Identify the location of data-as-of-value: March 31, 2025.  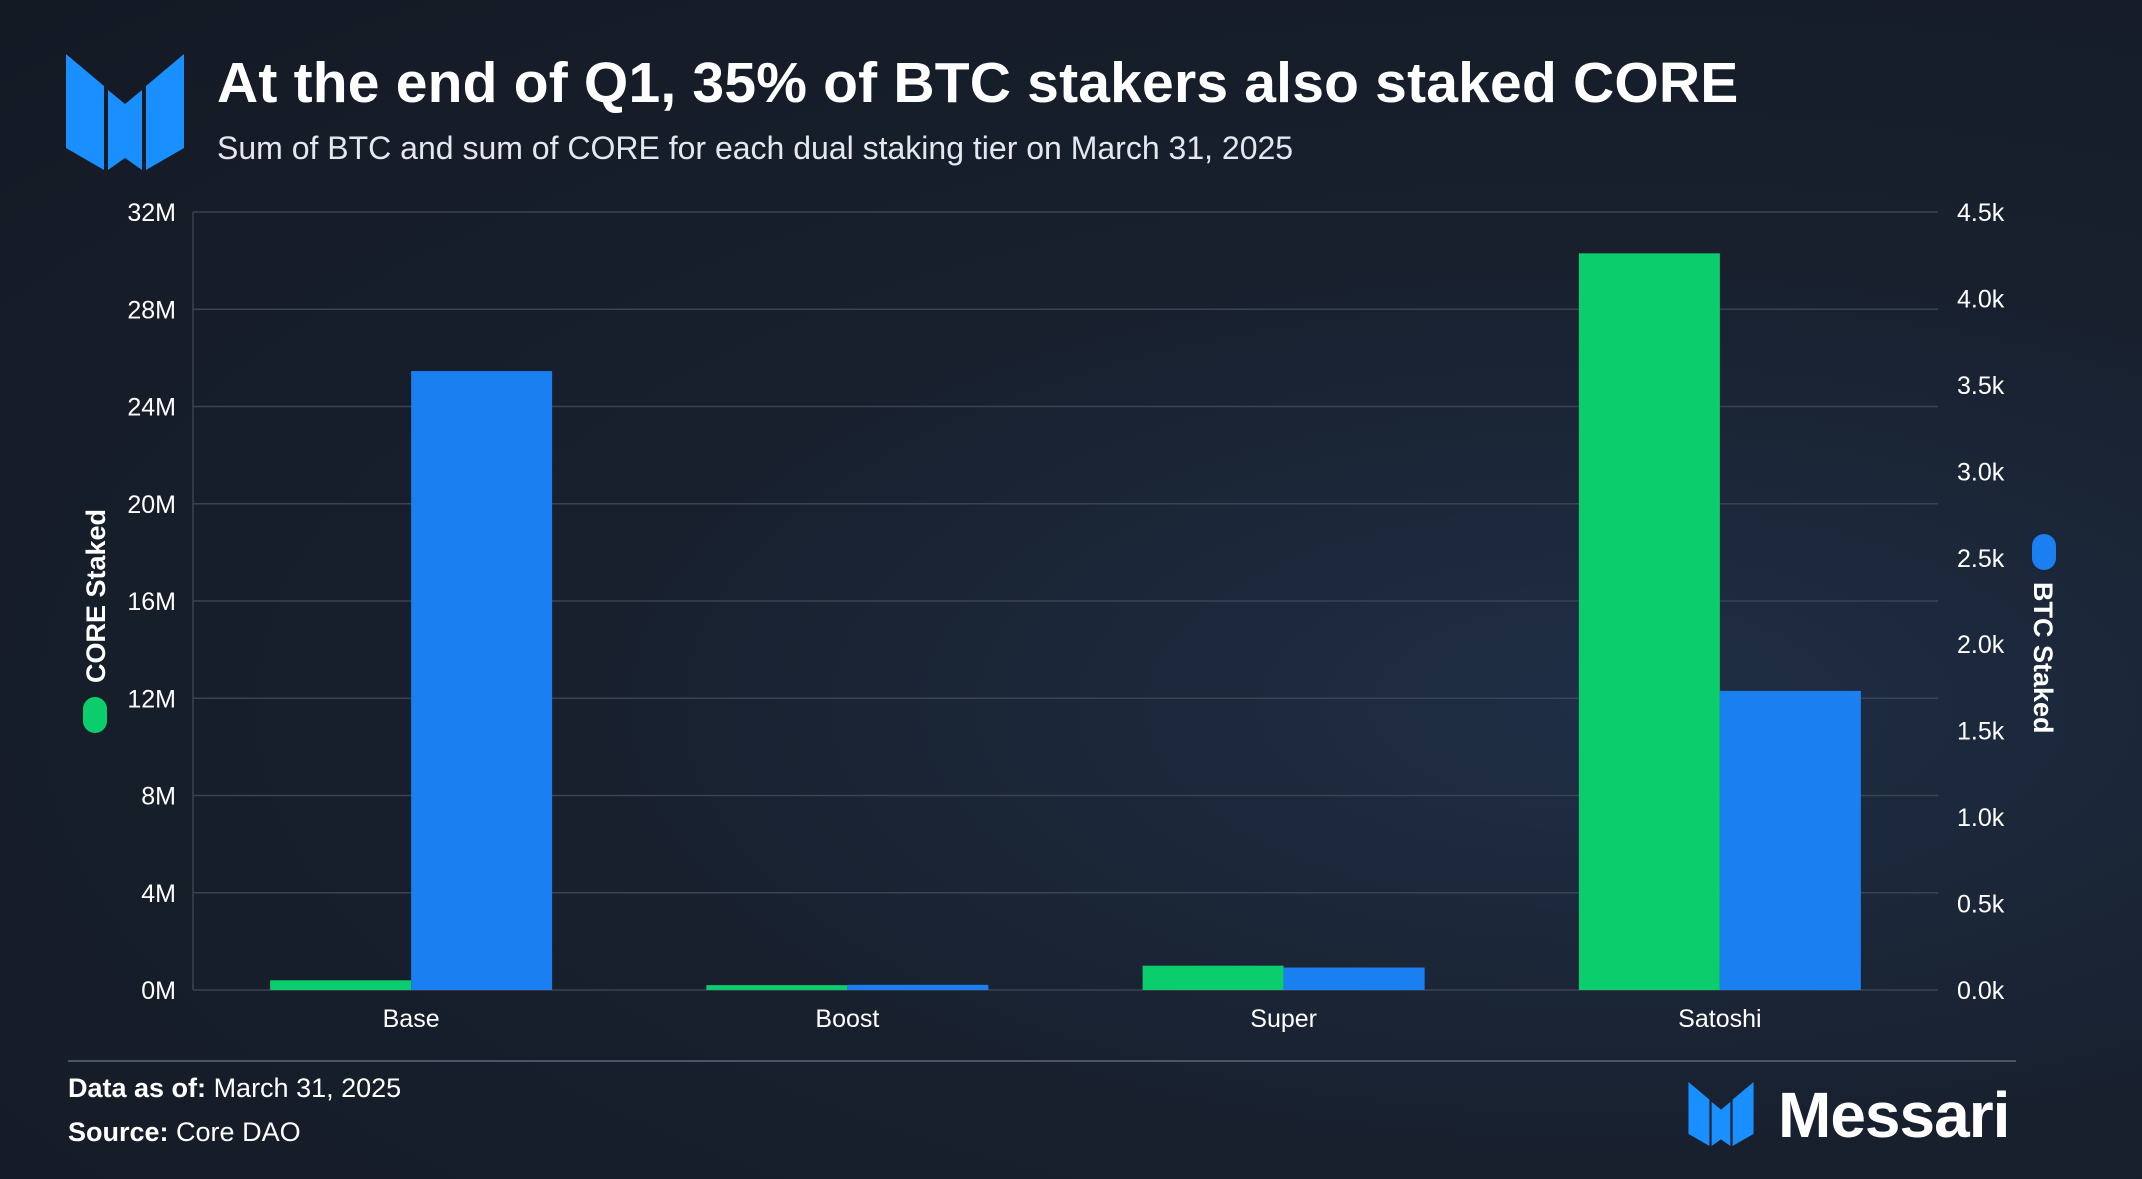
(307, 1088).